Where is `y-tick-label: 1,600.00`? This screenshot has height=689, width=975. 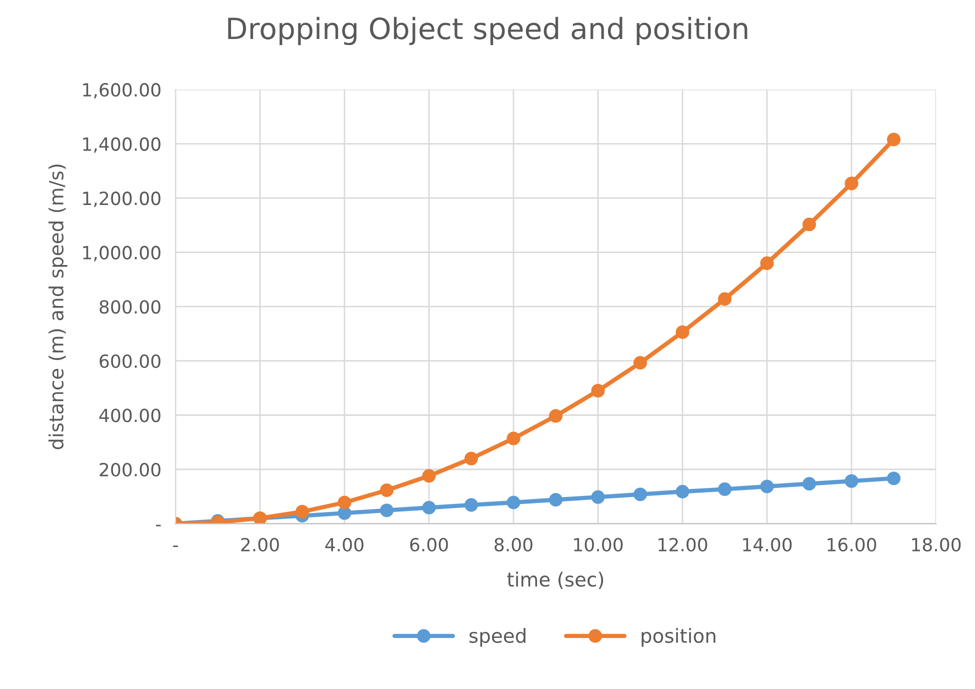 y-tick-label: 1,600.00 is located at coordinates (121, 91).